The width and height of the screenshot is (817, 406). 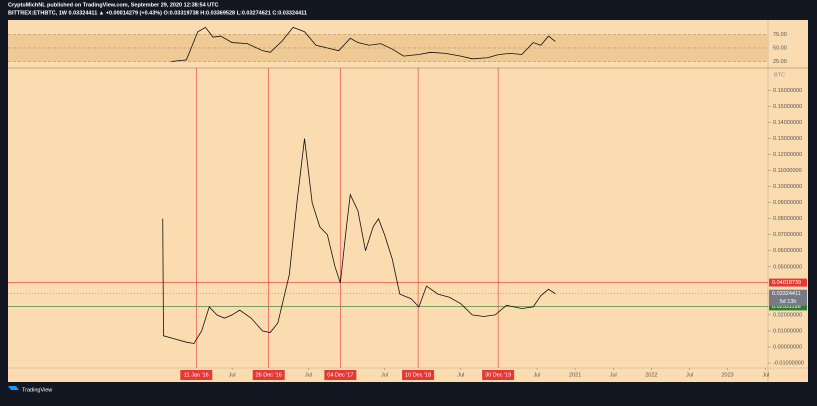 I want to click on series-line, so click(x=363, y=44).